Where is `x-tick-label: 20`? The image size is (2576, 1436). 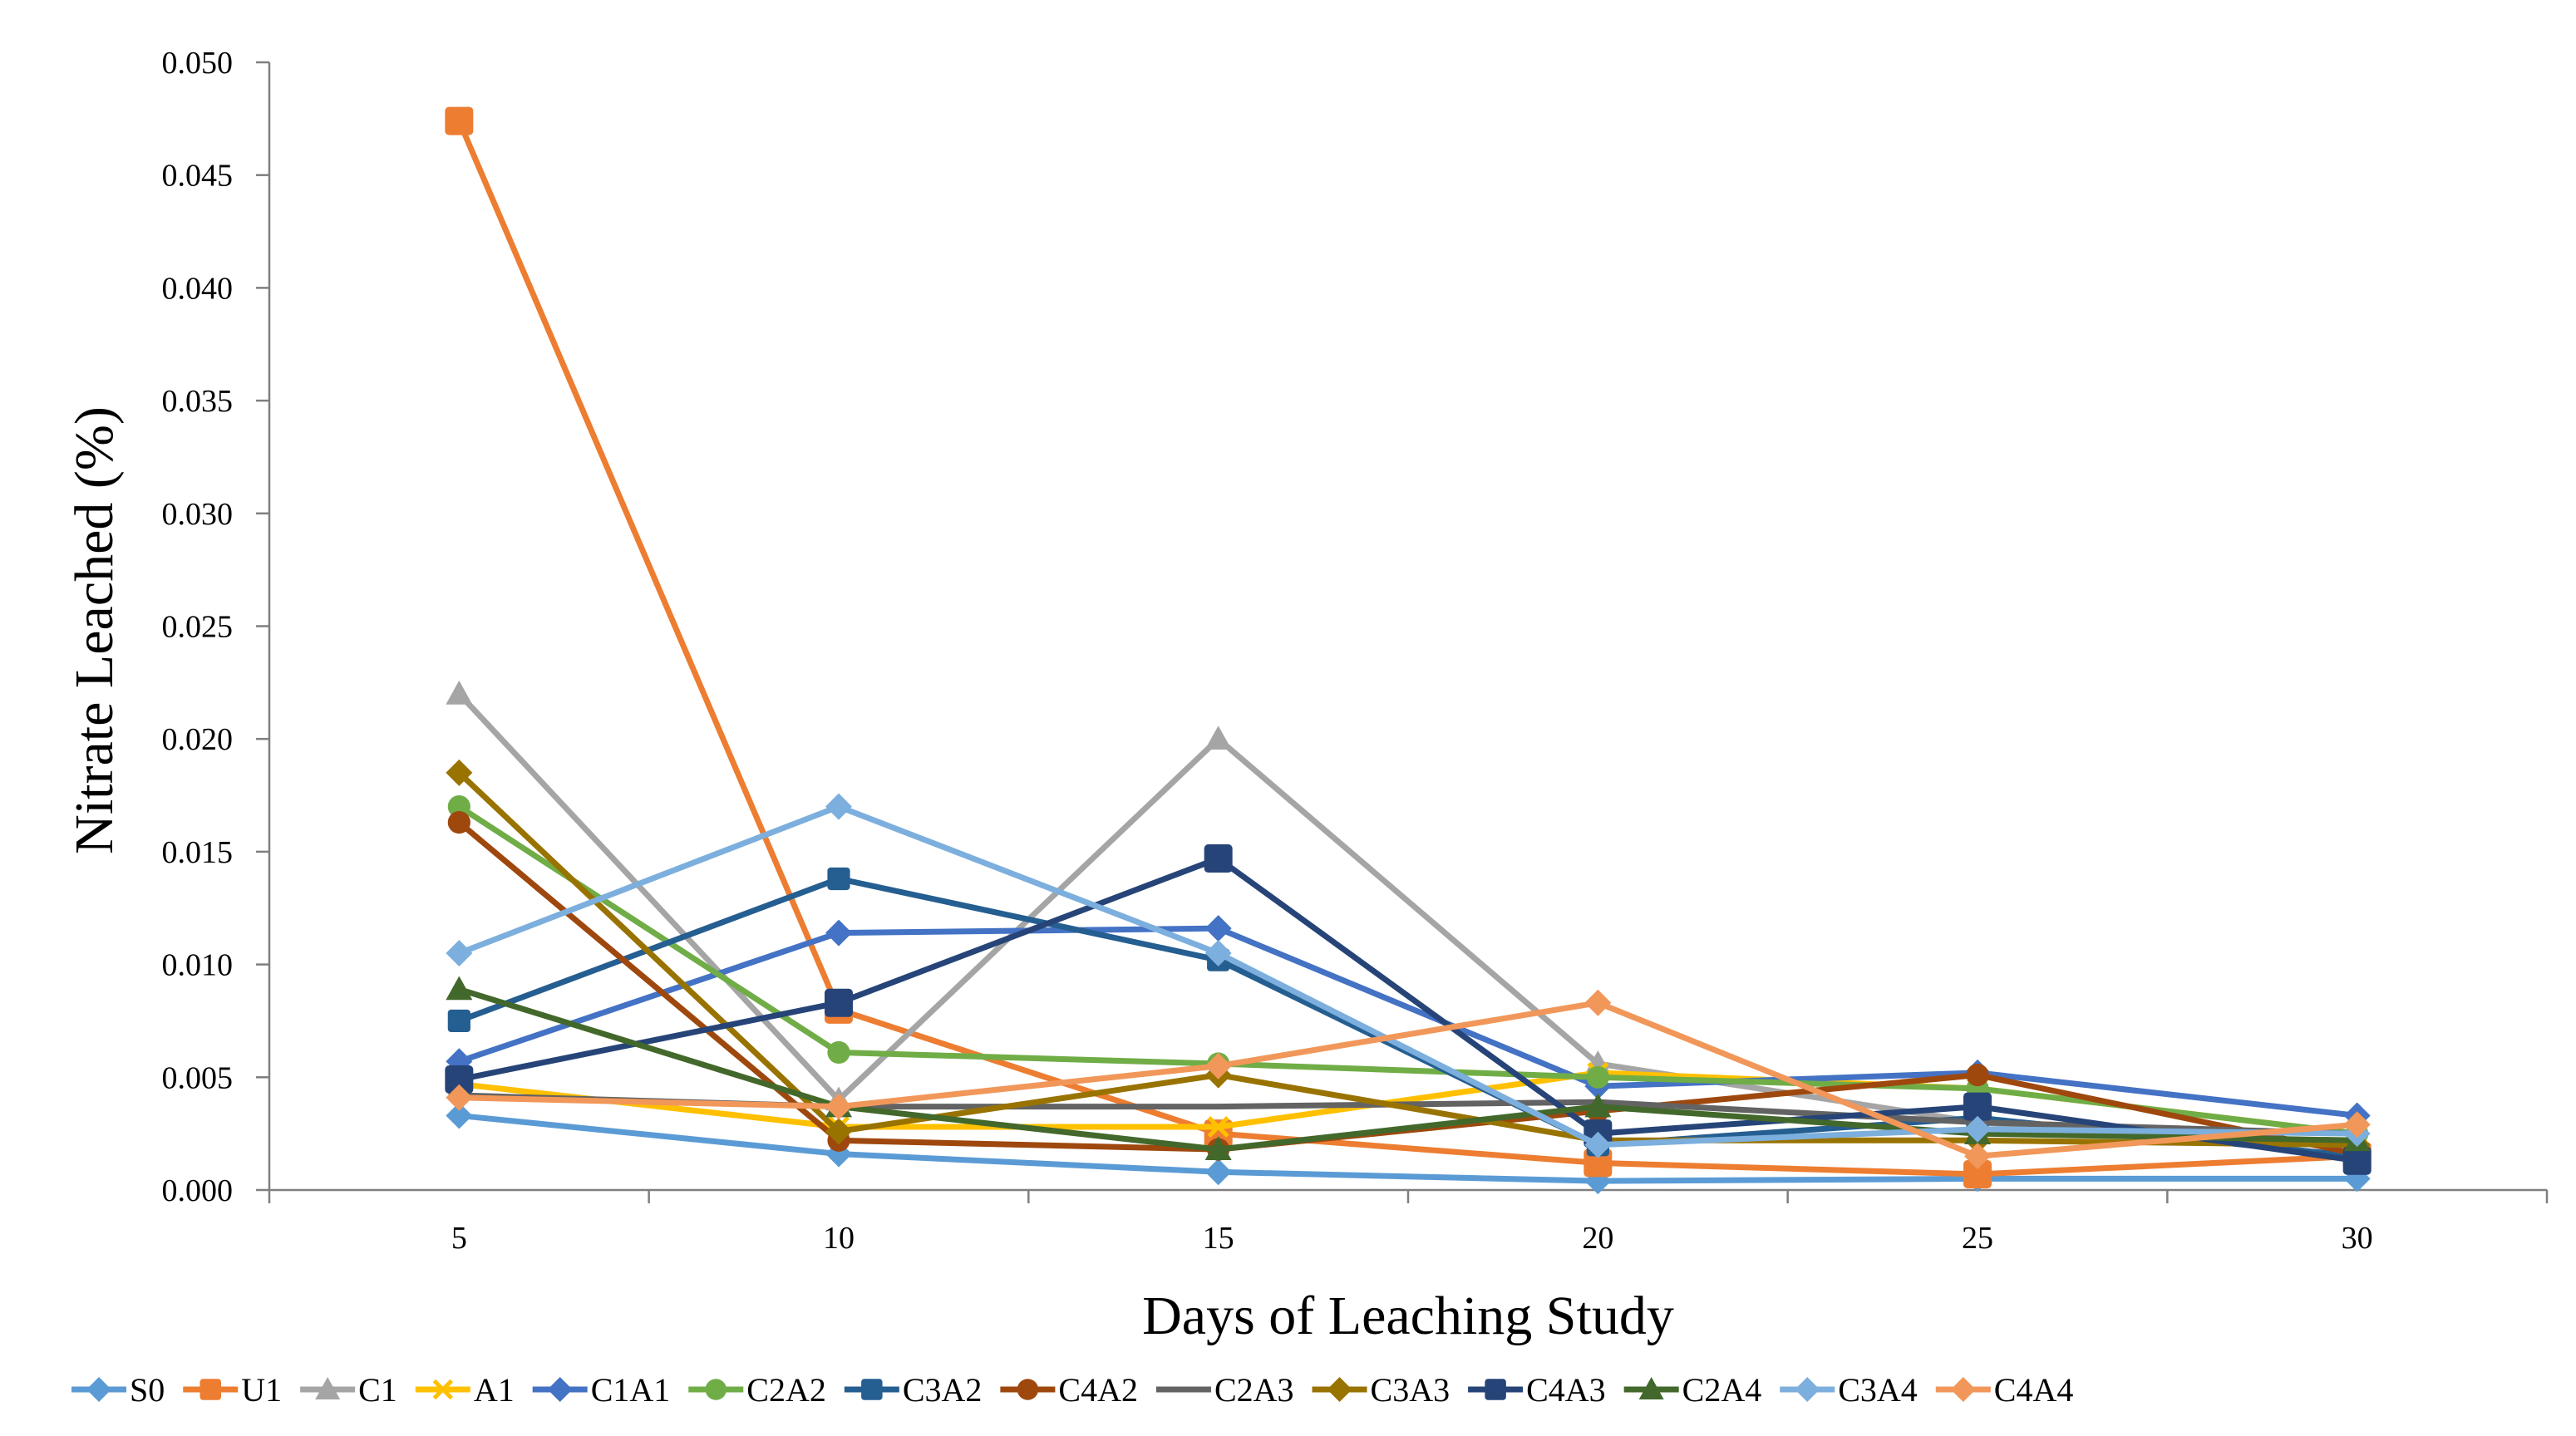
x-tick-label: 20 is located at coordinates (1597, 1238).